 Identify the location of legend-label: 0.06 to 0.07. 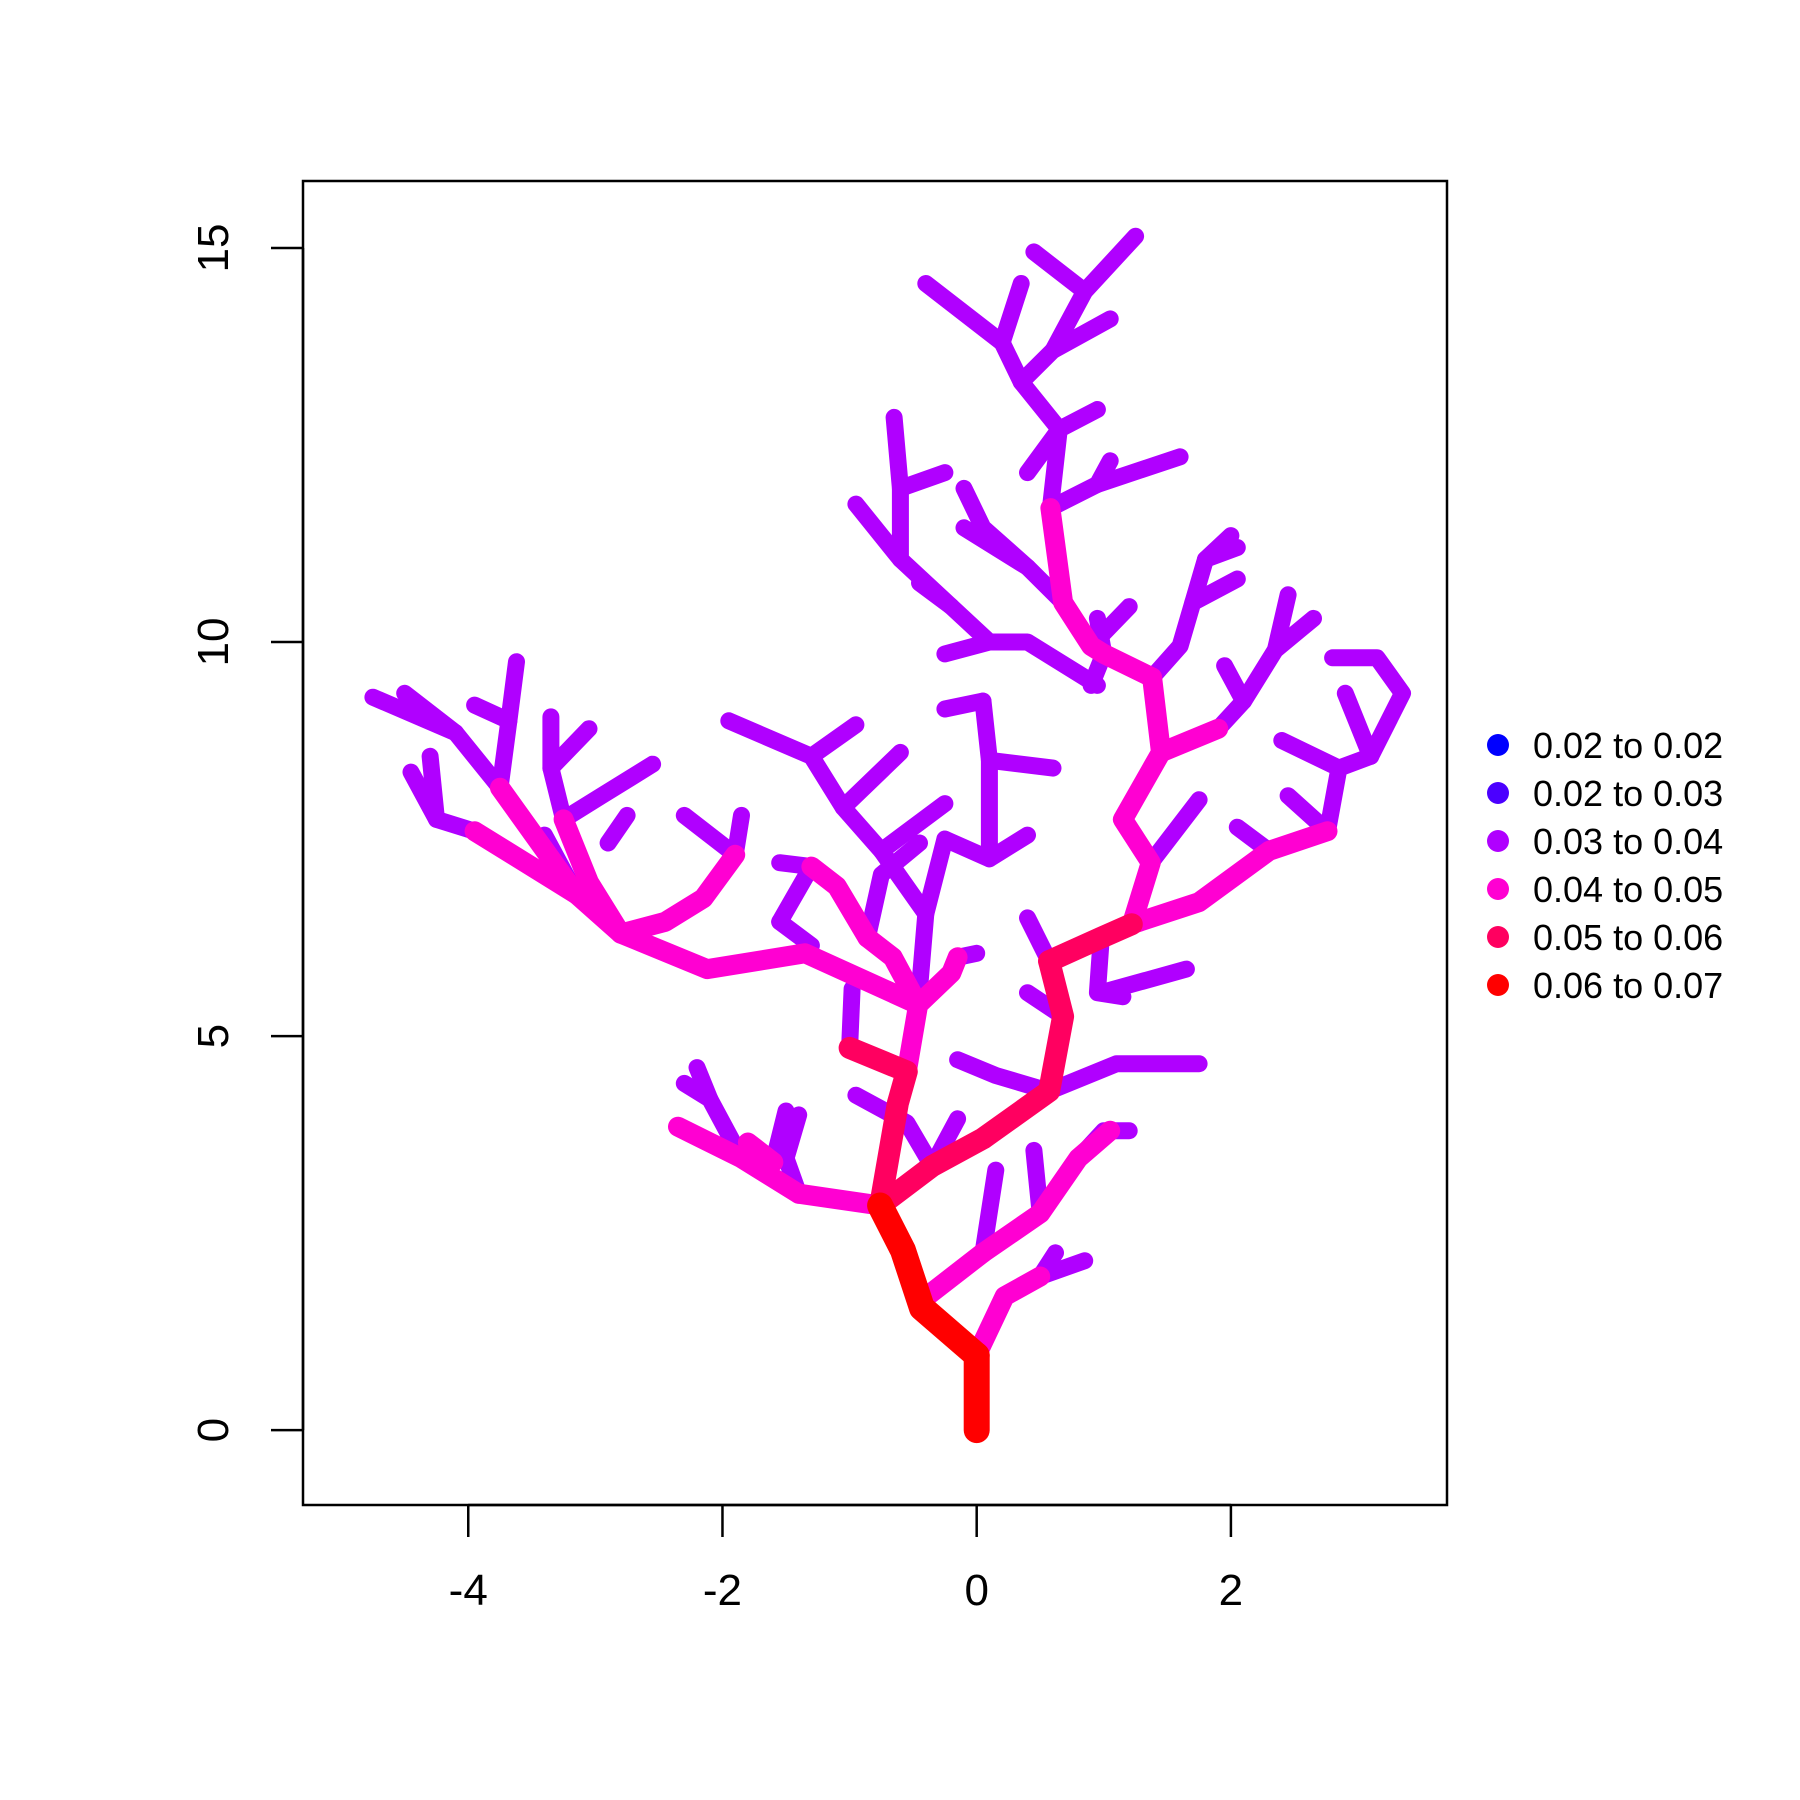
(1628, 985).